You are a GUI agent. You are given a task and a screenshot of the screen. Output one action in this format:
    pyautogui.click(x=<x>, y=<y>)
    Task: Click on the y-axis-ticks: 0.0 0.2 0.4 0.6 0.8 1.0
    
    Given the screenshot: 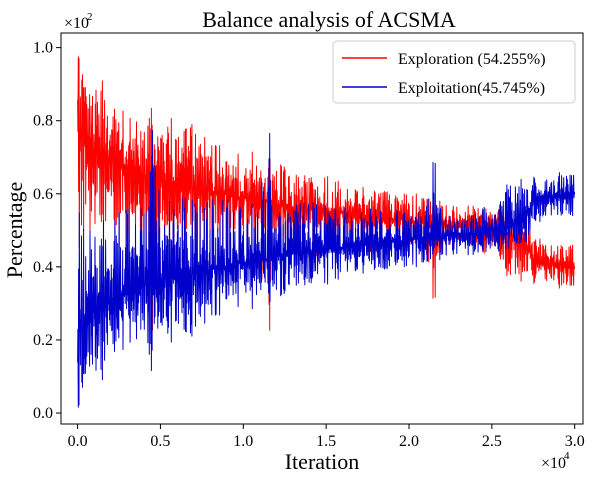 What is the action you would take?
    pyautogui.click(x=47, y=231)
    